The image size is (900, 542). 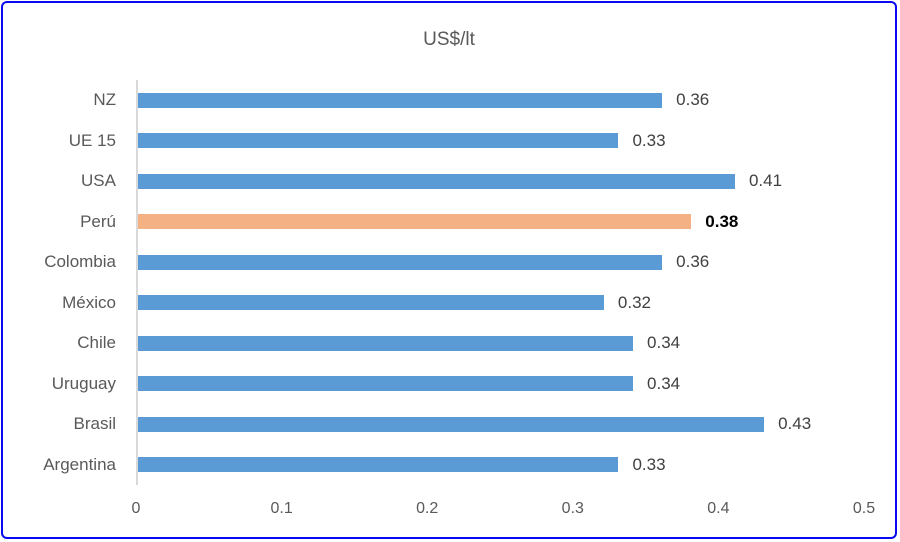 What do you see at coordinates (765, 181) in the screenshot?
I see `data-label: 0.41` at bounding box center [765, 181].